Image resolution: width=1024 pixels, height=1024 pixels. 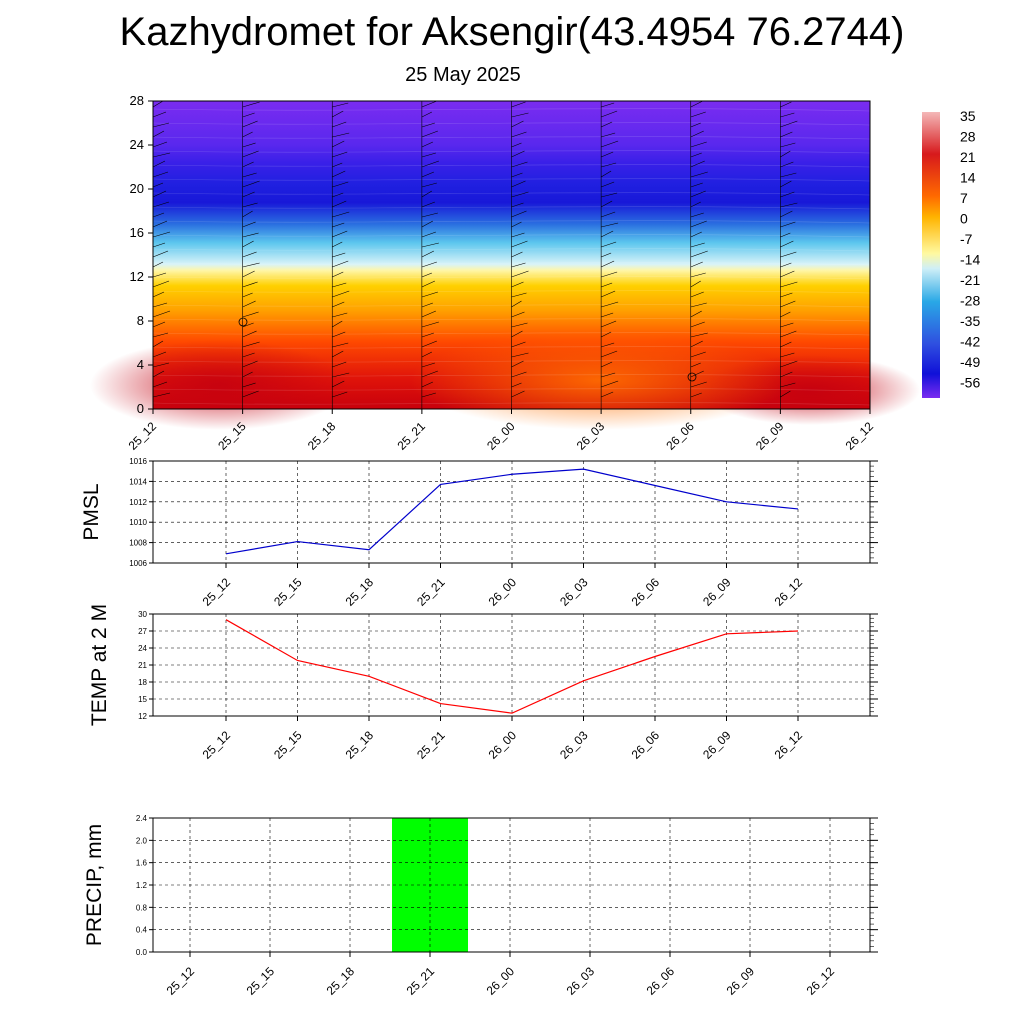 What do you see at coordinates (142, 952) in the screenshot?
I see `precip-y-tick-label: 0.0` at bounding box center [142, 952].